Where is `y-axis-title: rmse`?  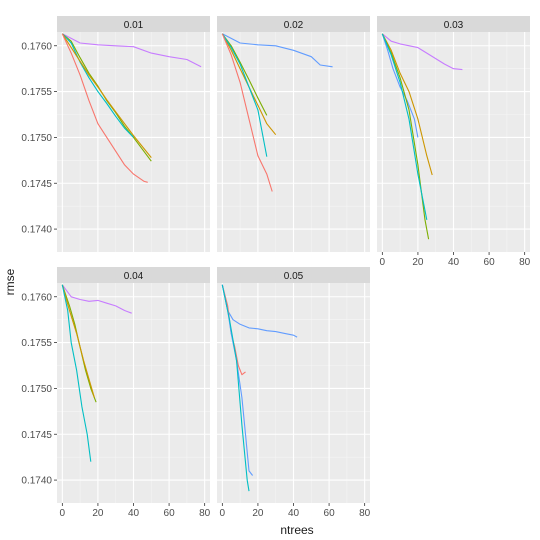 y-axis-title: rmse is located at coordinates (10, 281).